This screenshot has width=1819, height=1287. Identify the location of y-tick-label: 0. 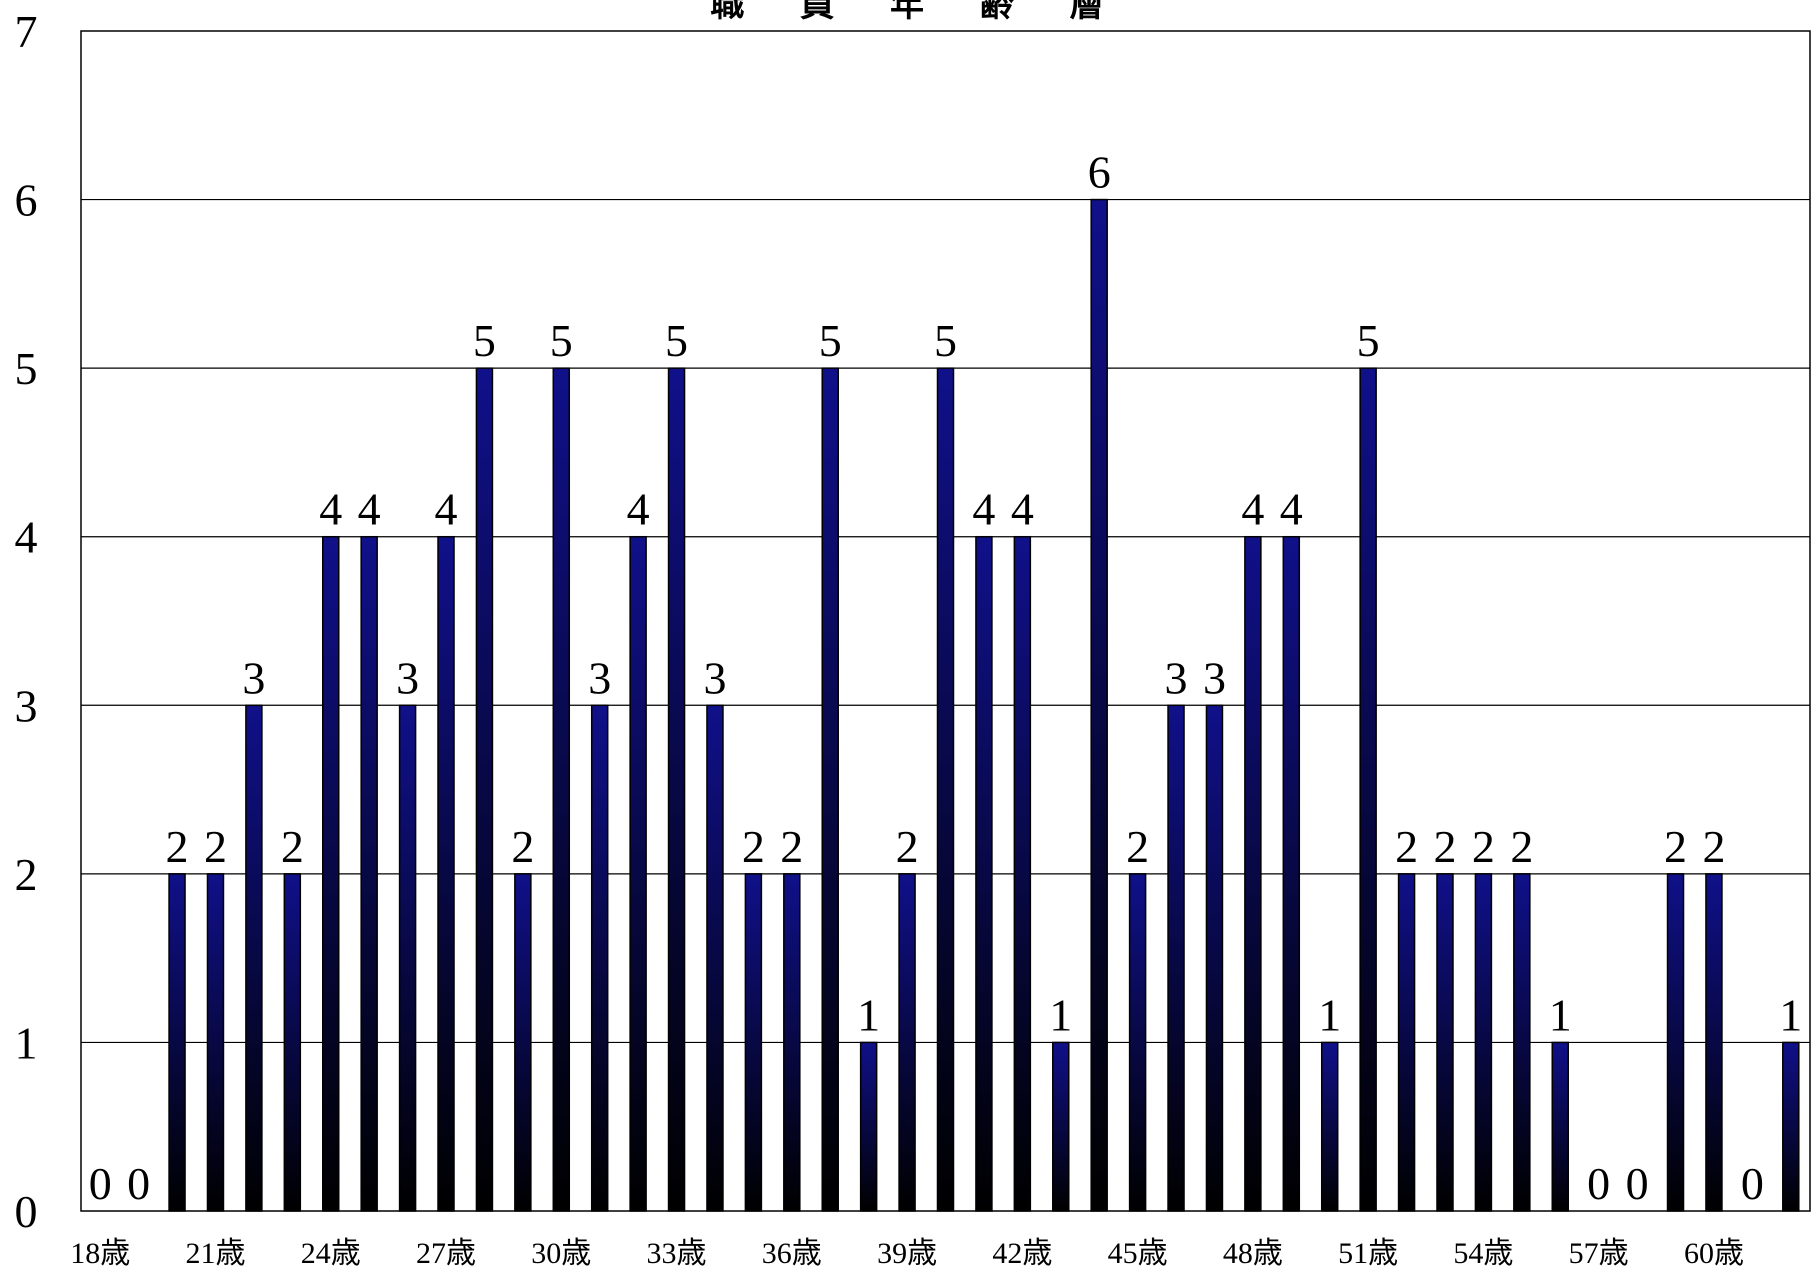
(26, 1211).